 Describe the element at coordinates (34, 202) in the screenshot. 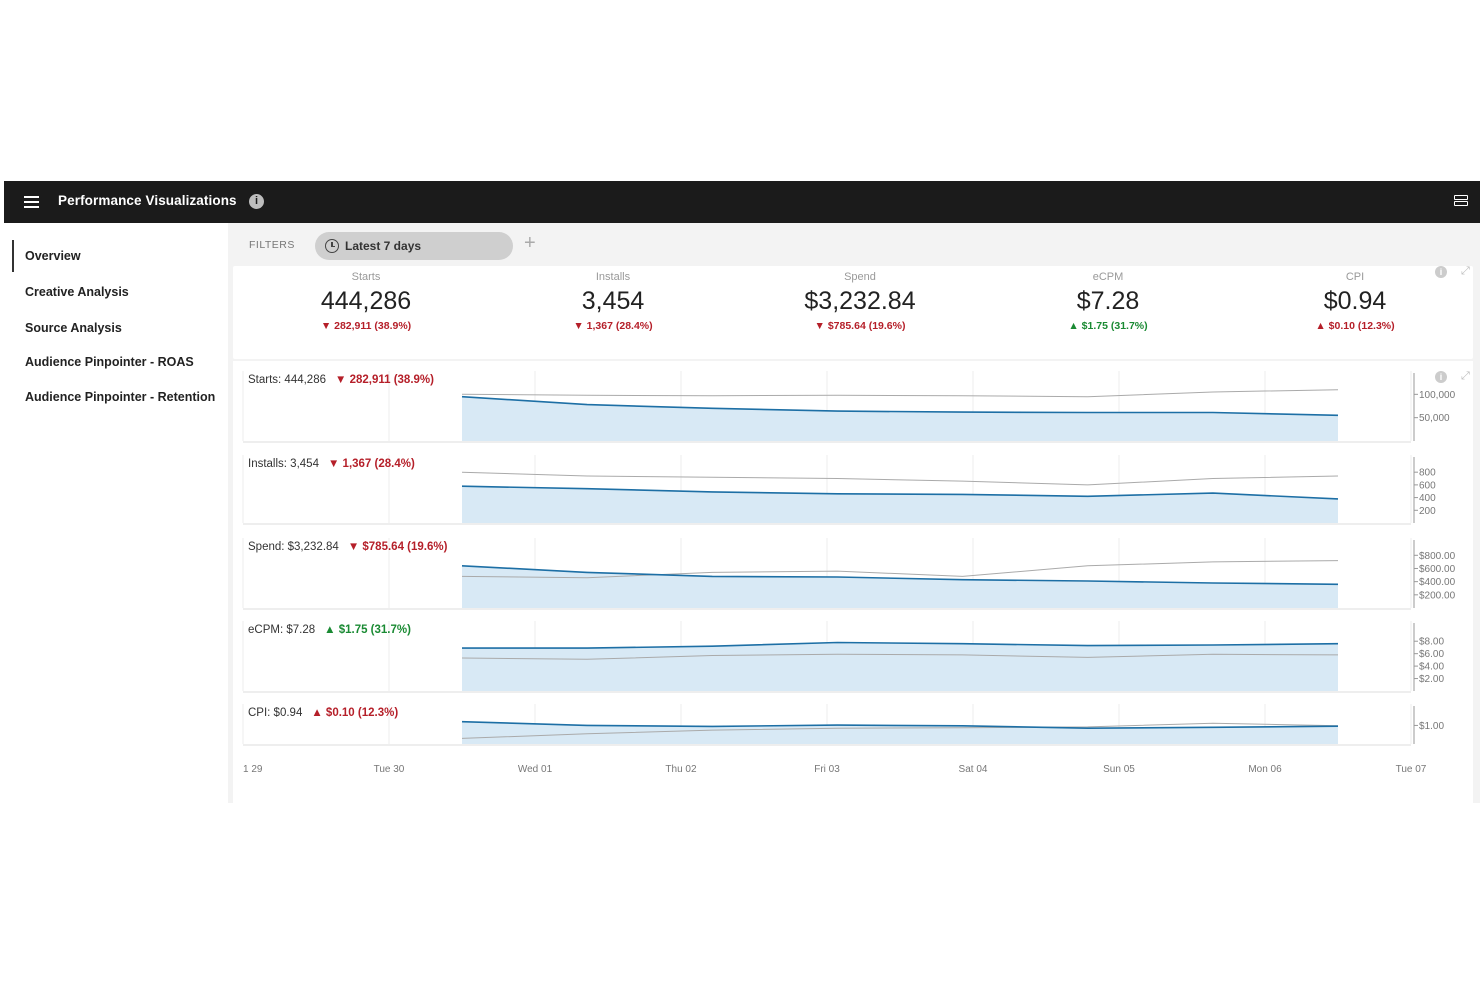

I see `hamburger-menu-icon` at that location.